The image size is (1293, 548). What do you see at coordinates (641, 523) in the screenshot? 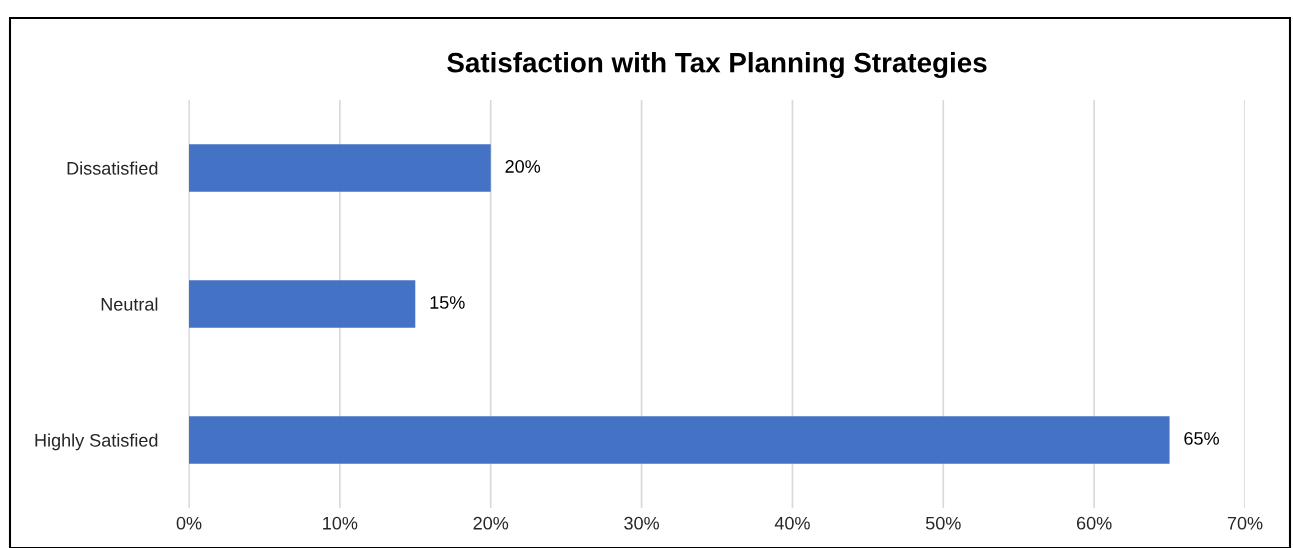
I see `x-tick-label: 30%` at bounding box center [641, 523].